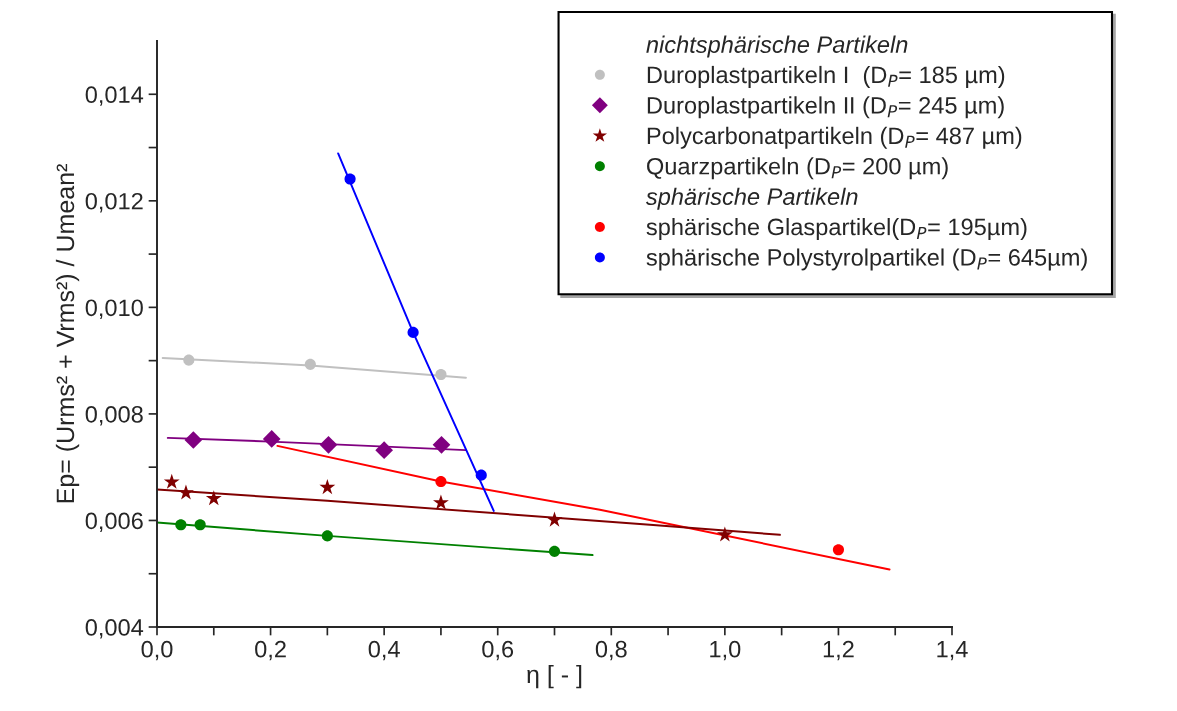  I want to click on x-tick-label: 0,8, so click(611, 650).